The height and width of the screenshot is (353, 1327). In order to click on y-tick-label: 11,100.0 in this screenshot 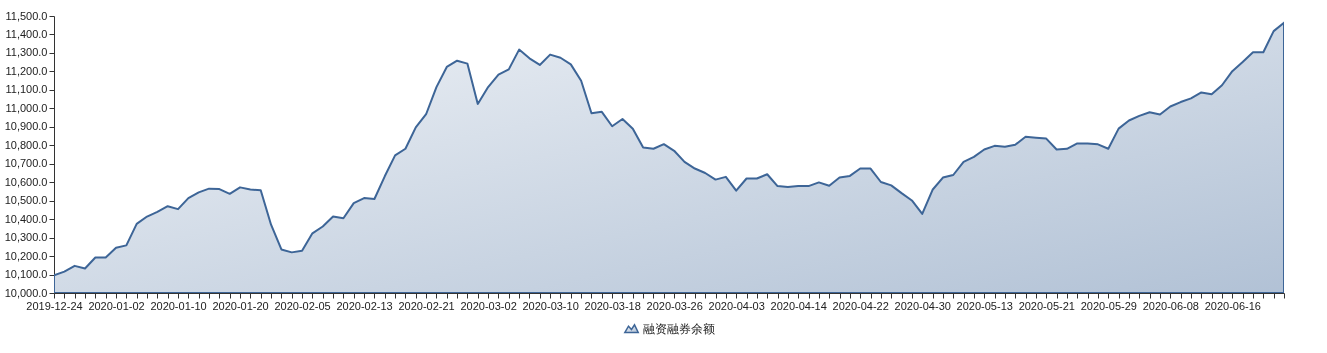, I will do `click(26, 89)`.